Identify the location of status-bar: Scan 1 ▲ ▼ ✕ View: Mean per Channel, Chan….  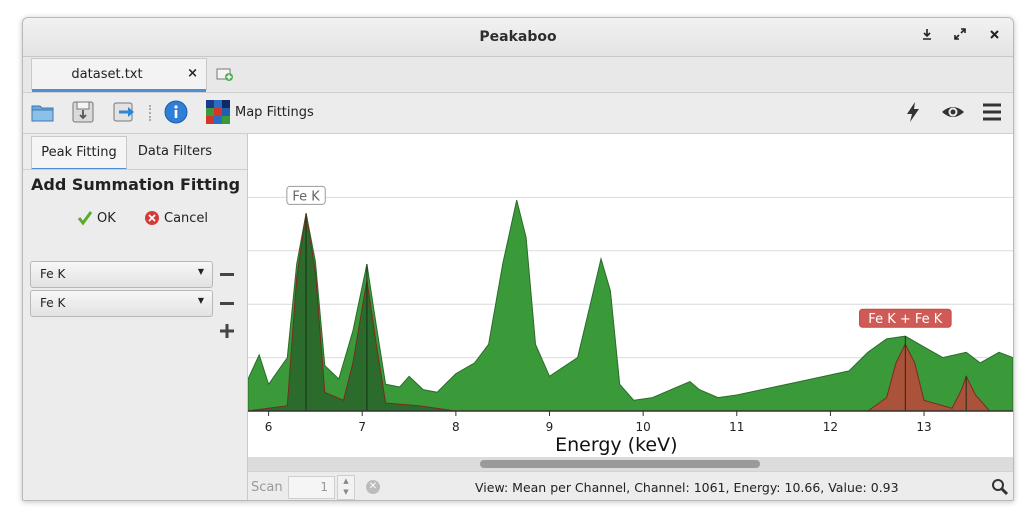
(630, 485).